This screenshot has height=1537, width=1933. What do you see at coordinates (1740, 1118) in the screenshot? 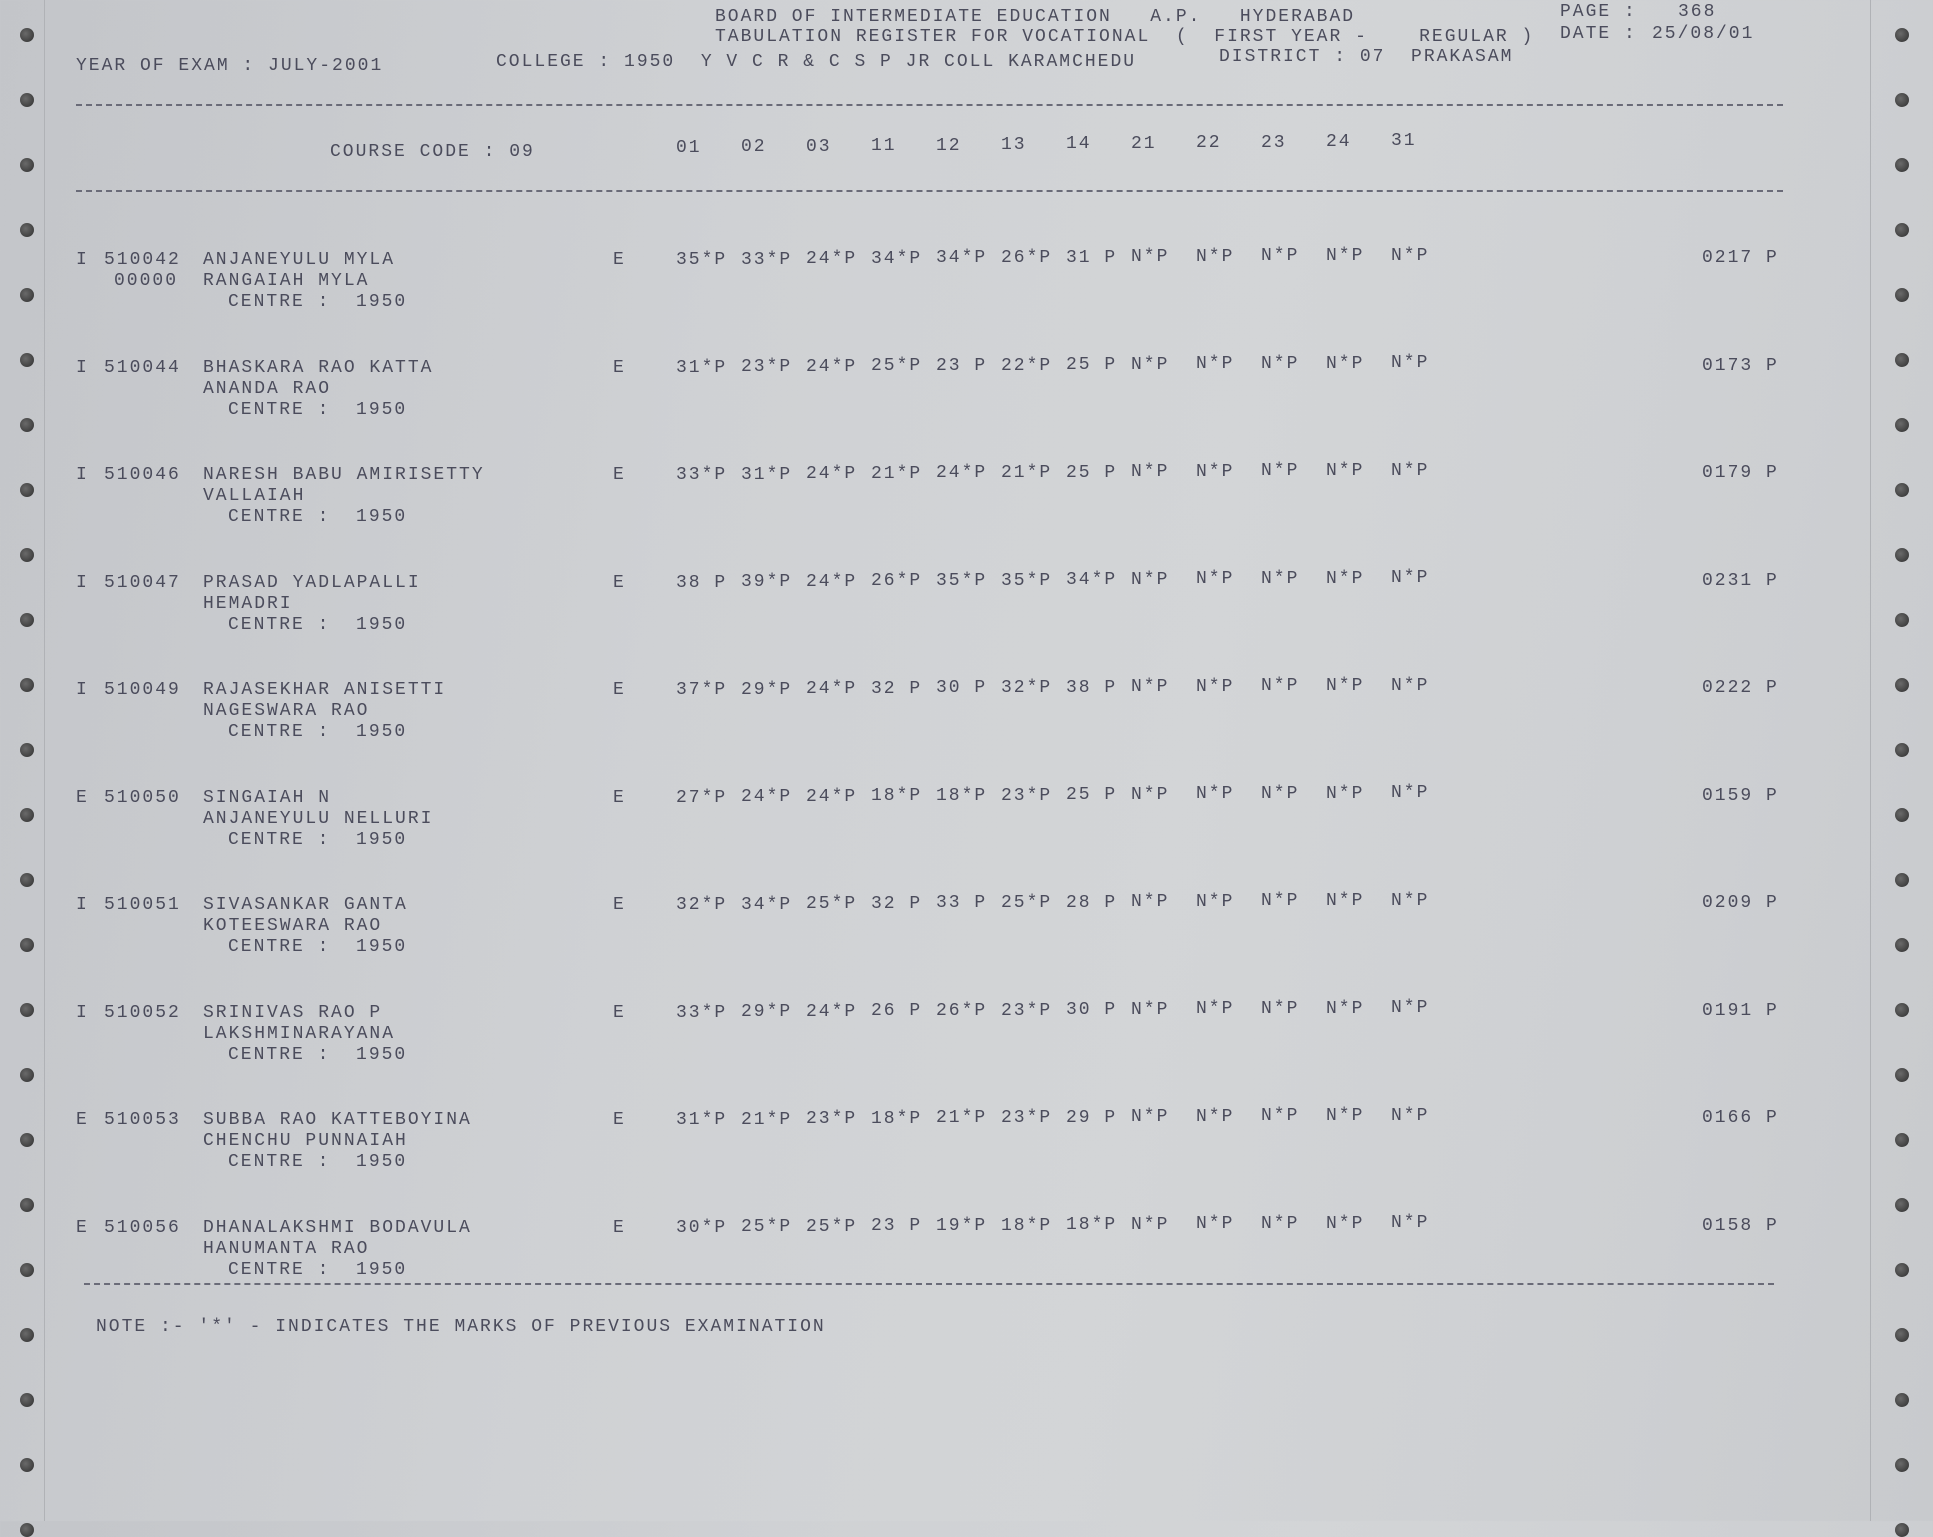
I see `total-result: 0166 P` at bounding box center [1740, 1118].